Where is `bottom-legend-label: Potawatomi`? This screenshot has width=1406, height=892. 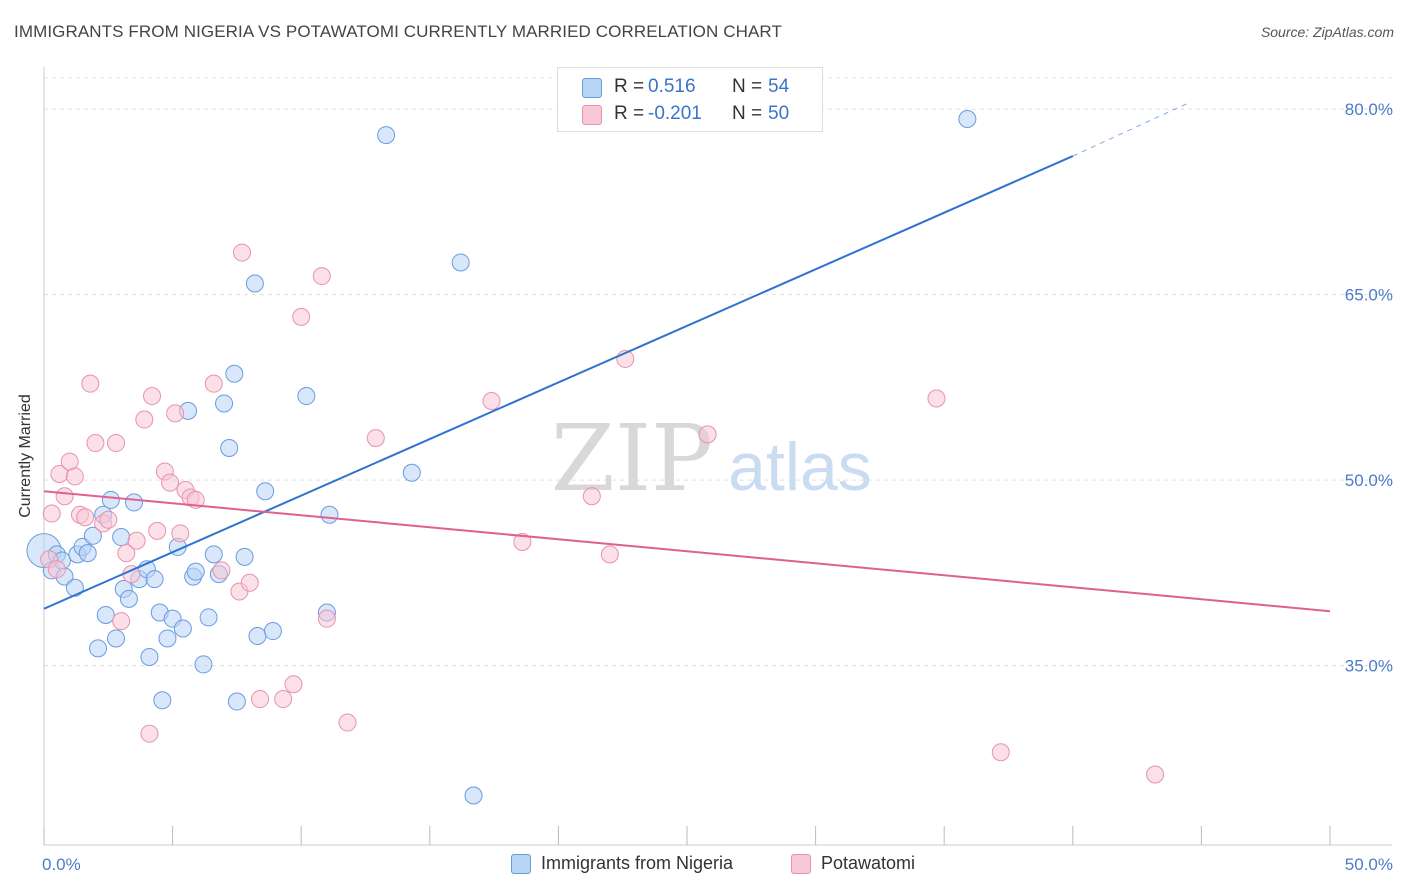
bottom-legend-label: Potawatomi is located at coordinates (868, 863).